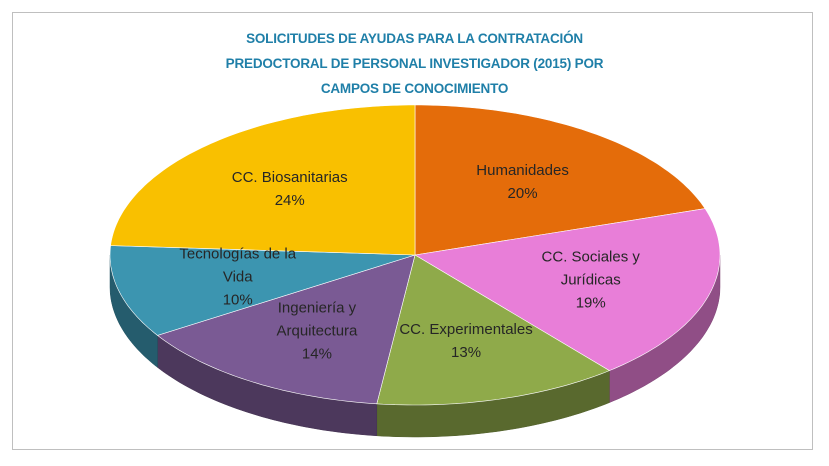 The width and height of the screenshot is (829, 466). What do you see at coordinates (289, 201) in the screenshot?
I see `value-label: 24%` at bounding box center [289, 201].